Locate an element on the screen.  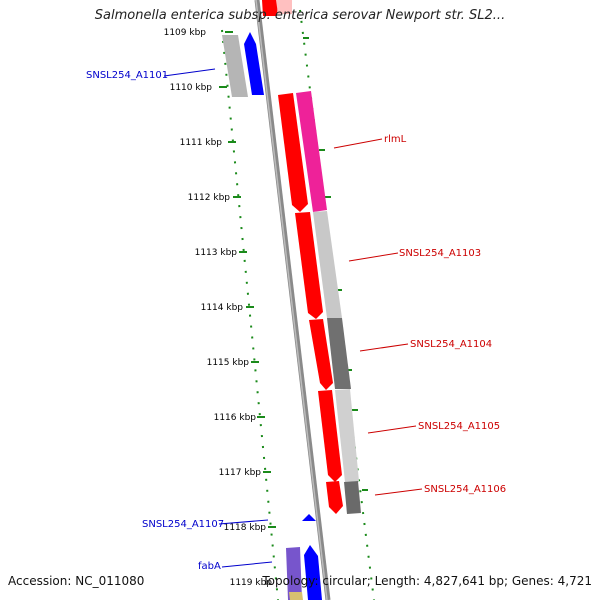
tick-label: 1114 kbp is located at coordinates (222, 308).